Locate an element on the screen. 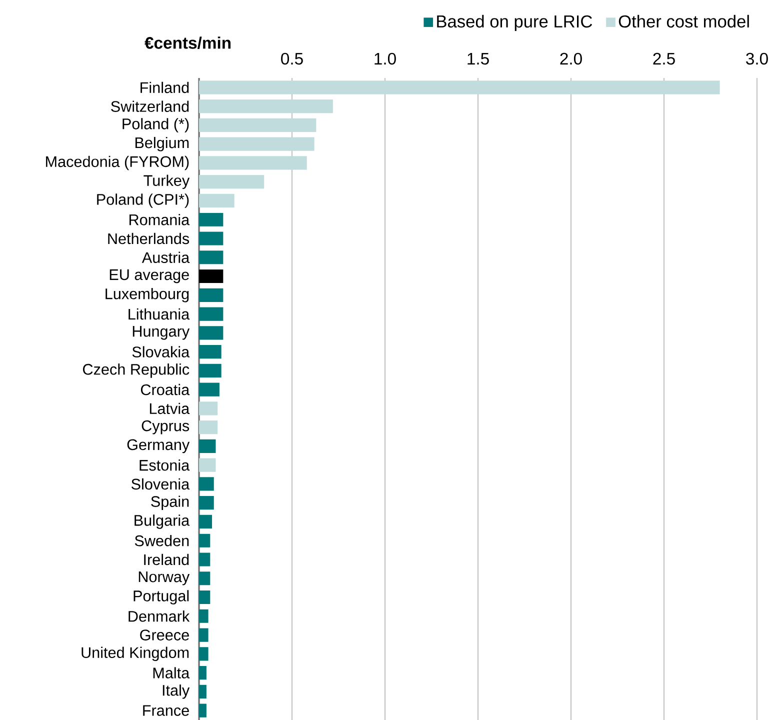 This screenshot has width=774, height=720. y-tick-label: Czech Republic is located at coordinates (136, 371).